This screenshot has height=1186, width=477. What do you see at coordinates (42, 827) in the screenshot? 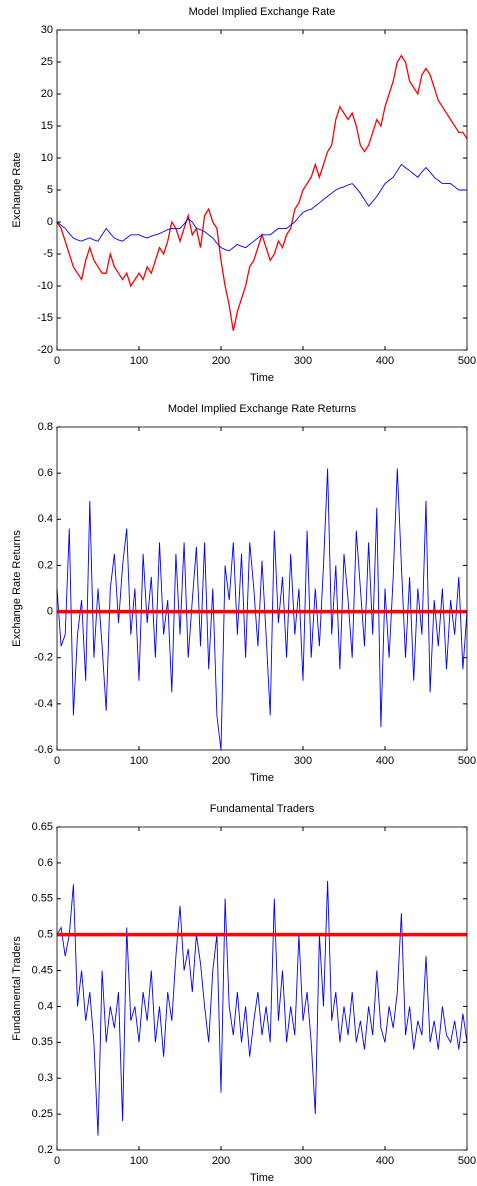
I see `y-tick-label: 0.65` at bounding box center [42, 827].